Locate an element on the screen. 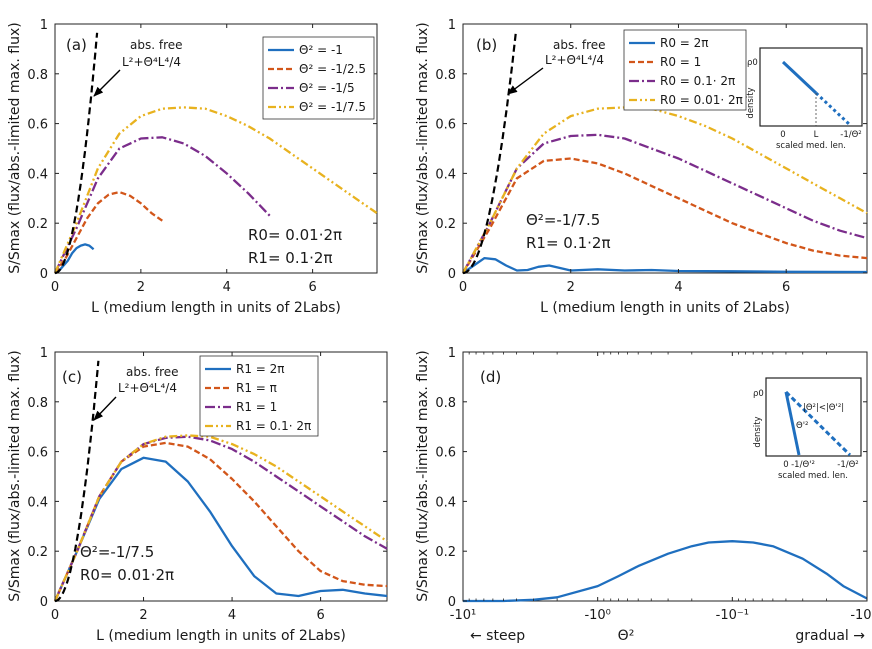 The height and width of the screenshot is (649, 872). panel-label: (d) is located at coordinates (490, 377).